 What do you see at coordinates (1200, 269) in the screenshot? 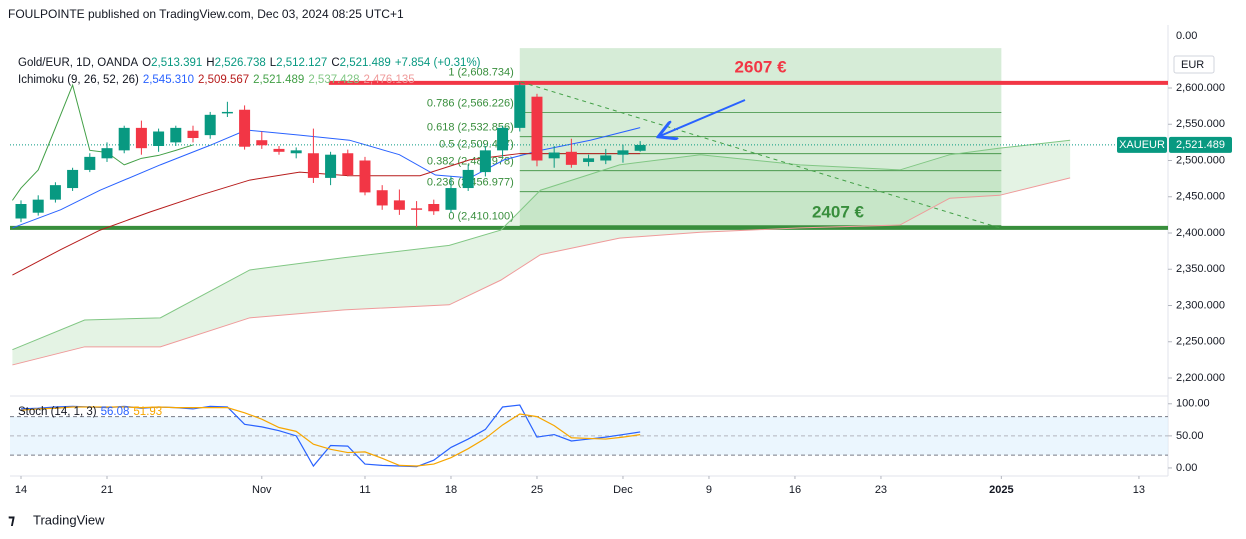
I see `y-tick-label: 2,350.000` at bounding box center [1200, 269].